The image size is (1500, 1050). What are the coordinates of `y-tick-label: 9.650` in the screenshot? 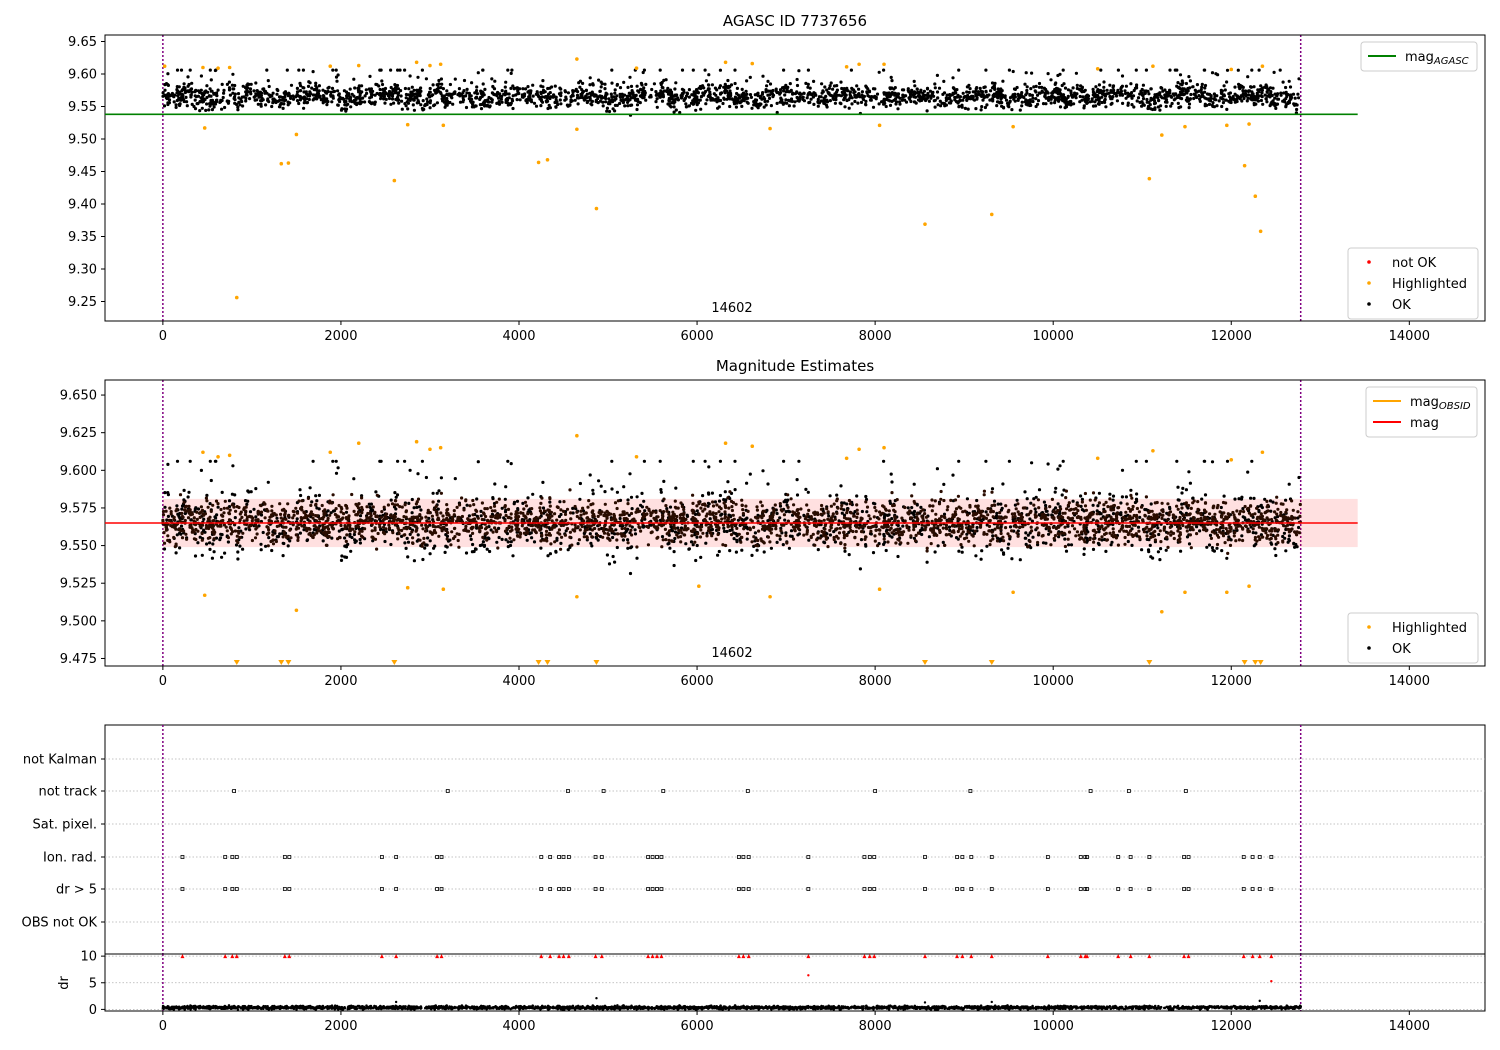 It's located at (78, 396).